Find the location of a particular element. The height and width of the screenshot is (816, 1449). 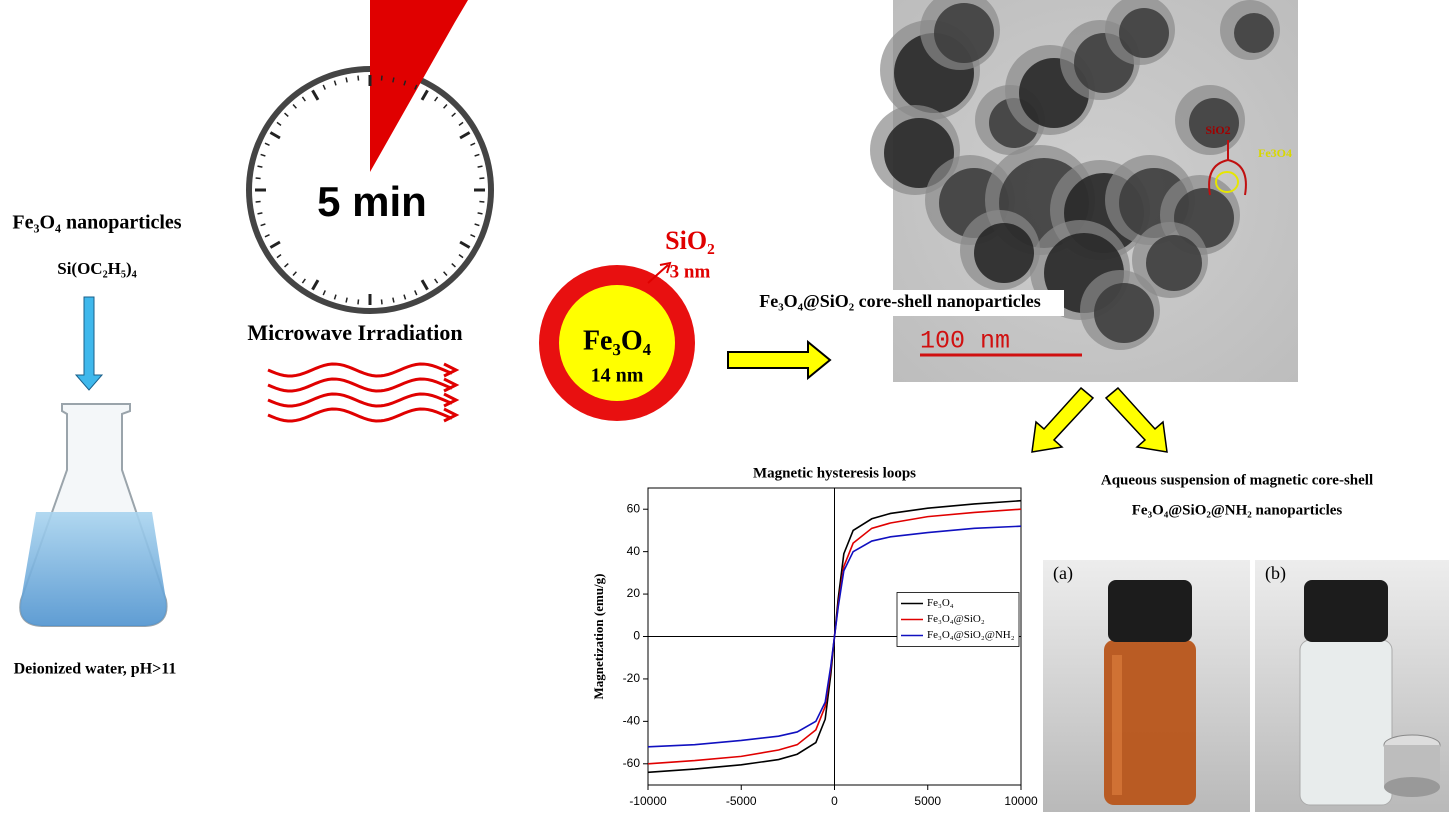

y-tick-label: 0 is located at coordinates (636, 636).